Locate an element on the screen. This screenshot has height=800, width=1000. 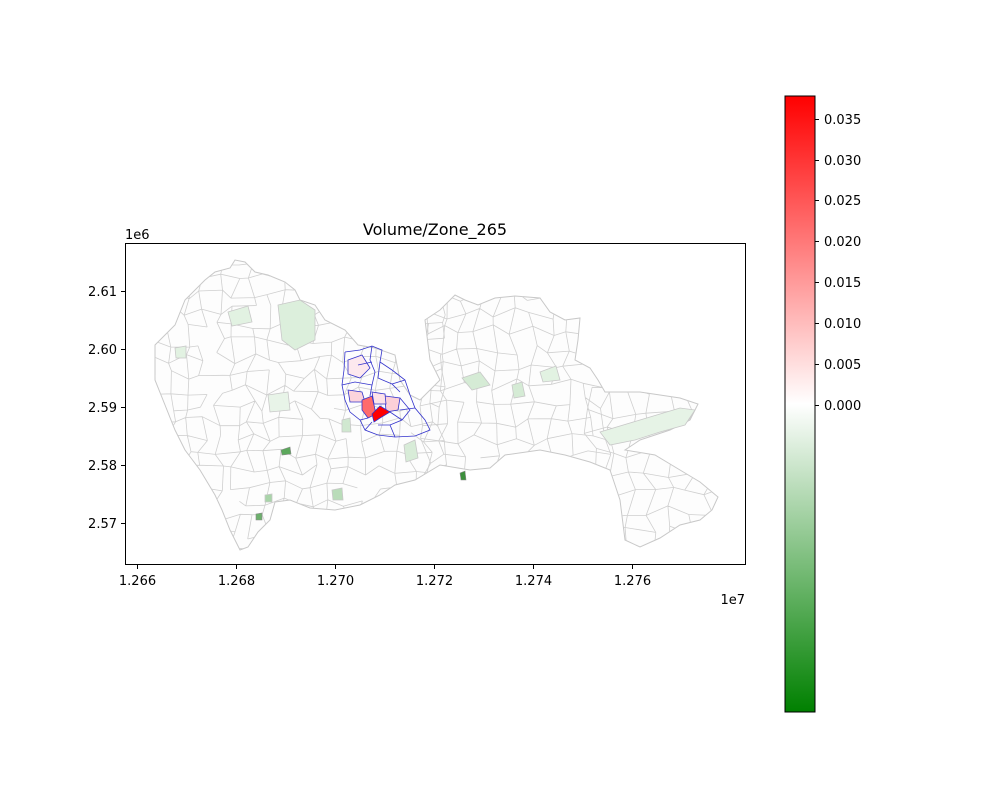
zone-red-mid is located at coordinates (369, 407).